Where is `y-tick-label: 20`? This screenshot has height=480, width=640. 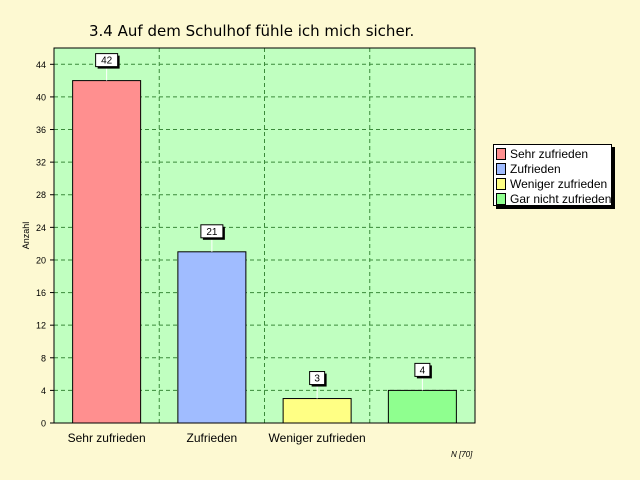 y-tick-label: 20 is located at coordinates (41, 260).